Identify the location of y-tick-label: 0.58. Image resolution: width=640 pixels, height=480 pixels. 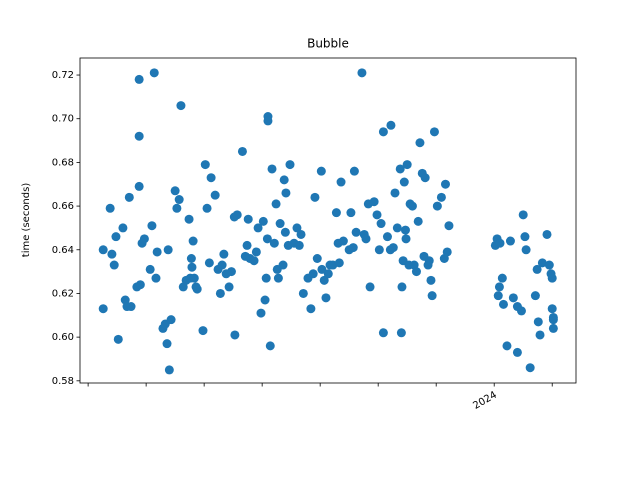
(63, 381).